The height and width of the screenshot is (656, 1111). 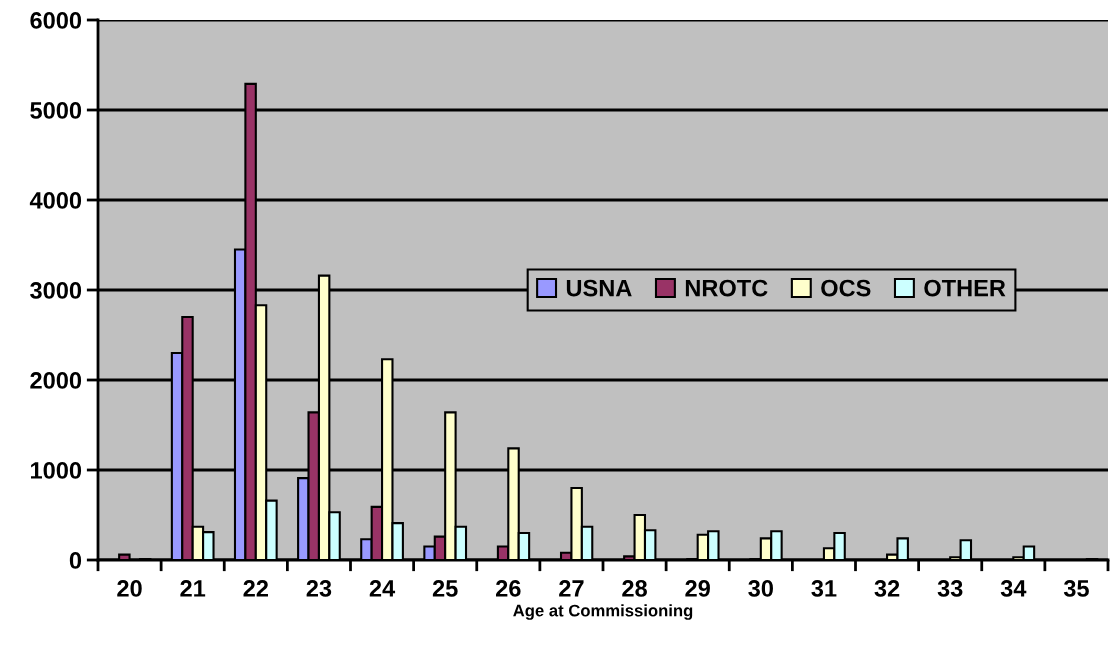 I want to click on y-tick-label: 4000, so click(x=55, y=200).